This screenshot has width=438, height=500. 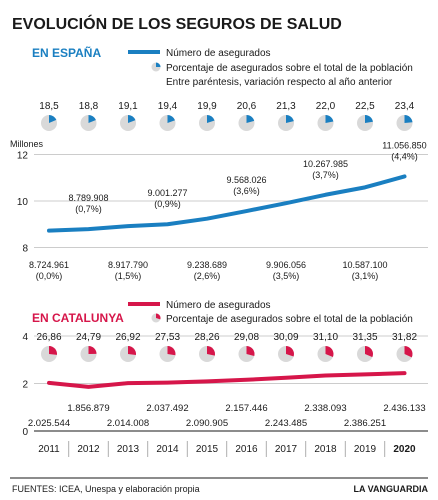 I want to click on data-label-catalonia: 2.436.133, so click(x=404, y=408).